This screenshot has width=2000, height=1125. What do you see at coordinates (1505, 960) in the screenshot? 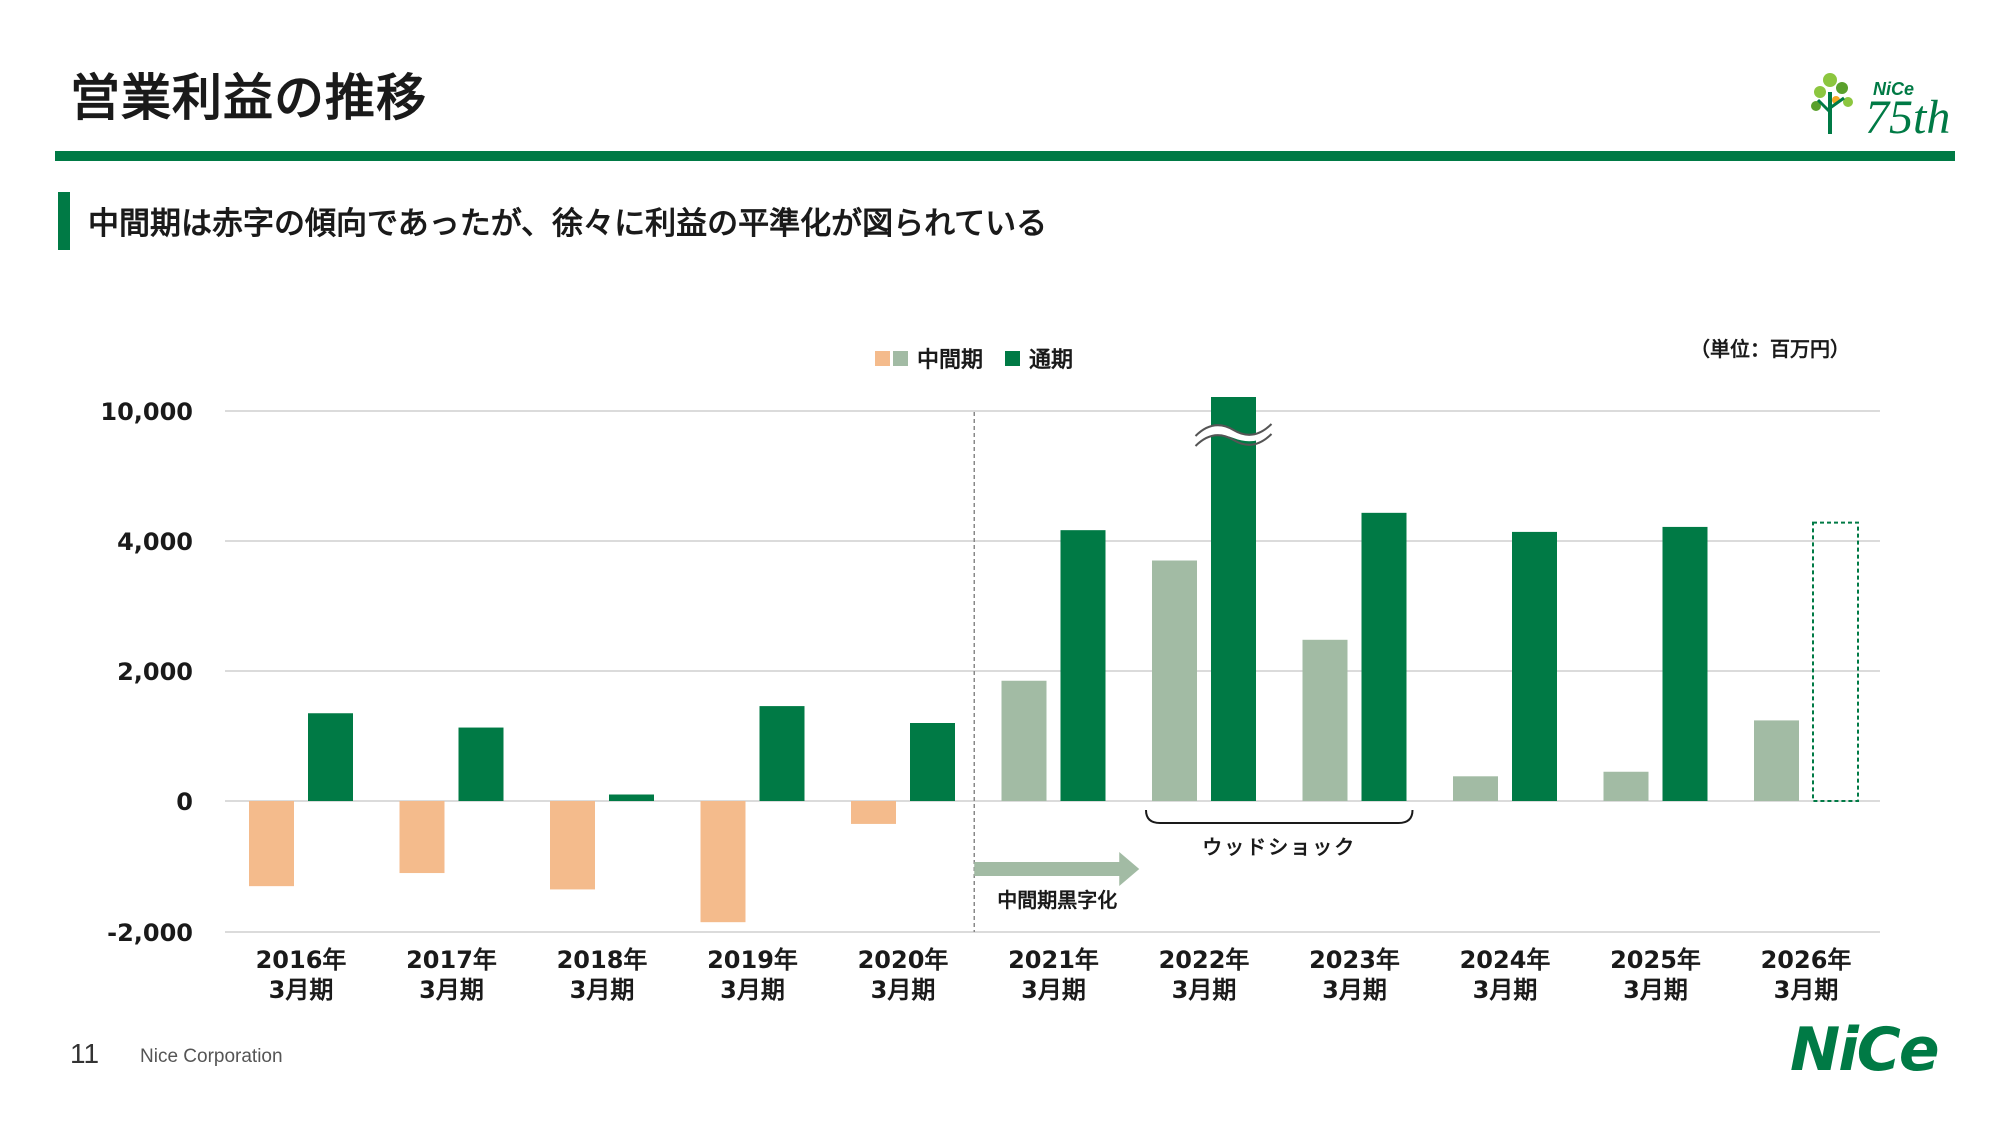
I see `x-tick-label: 2024年` at bounding box center [1505, 960].